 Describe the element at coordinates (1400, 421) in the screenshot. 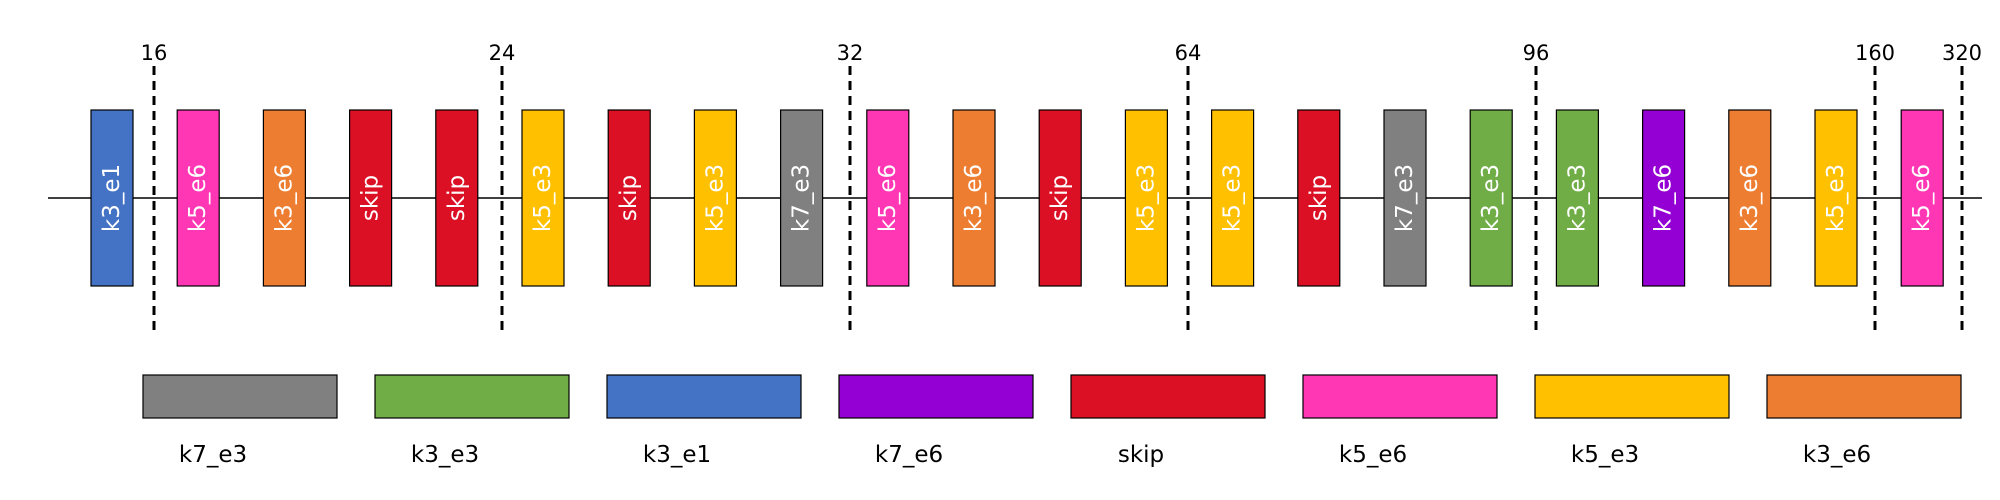

I see `legend-item: k5_e6` at that location.